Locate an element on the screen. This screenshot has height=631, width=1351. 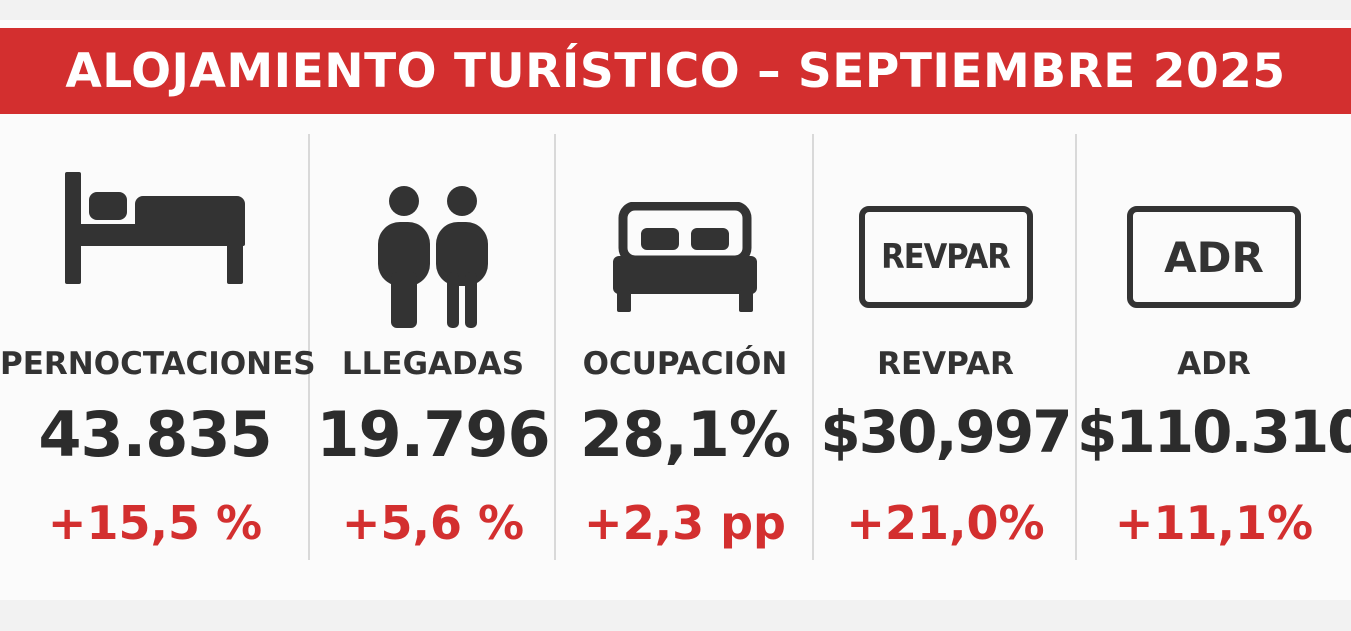
revpar-badge-icon: REVPAR is located at coordinates (945, 257).